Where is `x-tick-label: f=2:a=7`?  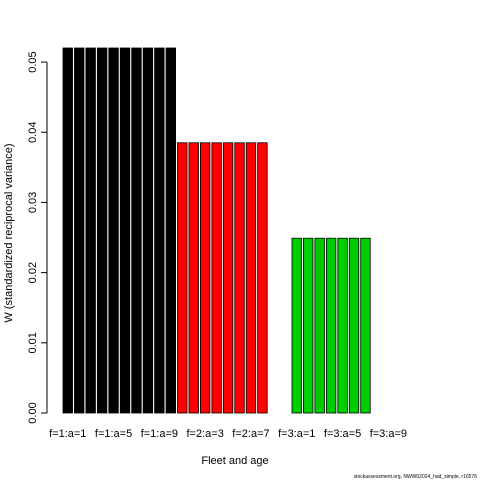 x-tick-label: f=2:a=7 is located at coordinates (250, 434).